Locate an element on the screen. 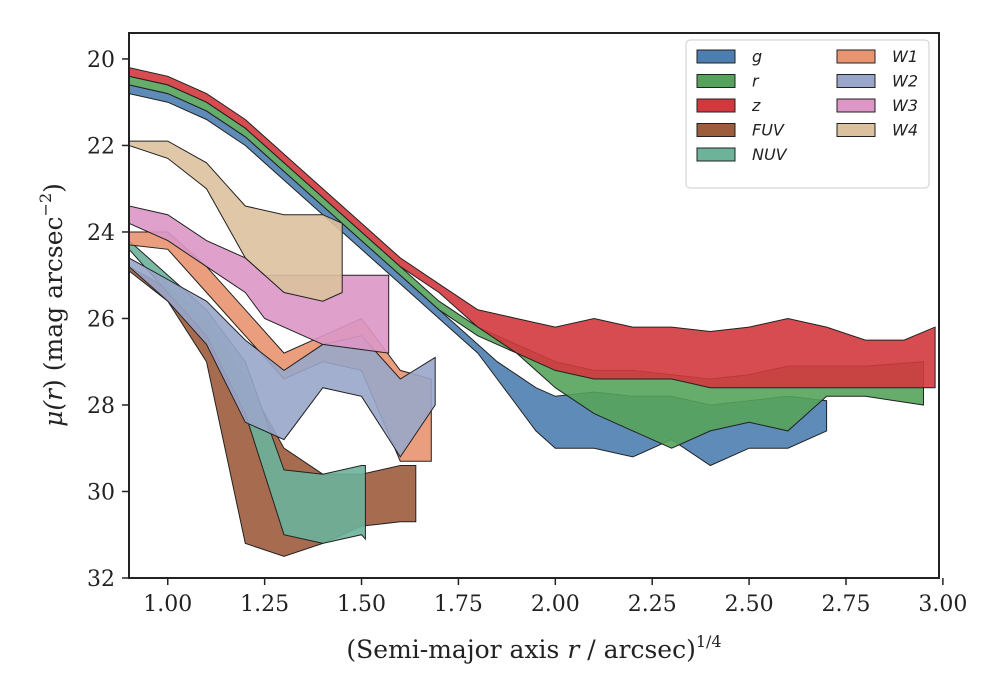 The image size is (1000, 700). y-tick-label: 20 is located at coordinates (101, 60).